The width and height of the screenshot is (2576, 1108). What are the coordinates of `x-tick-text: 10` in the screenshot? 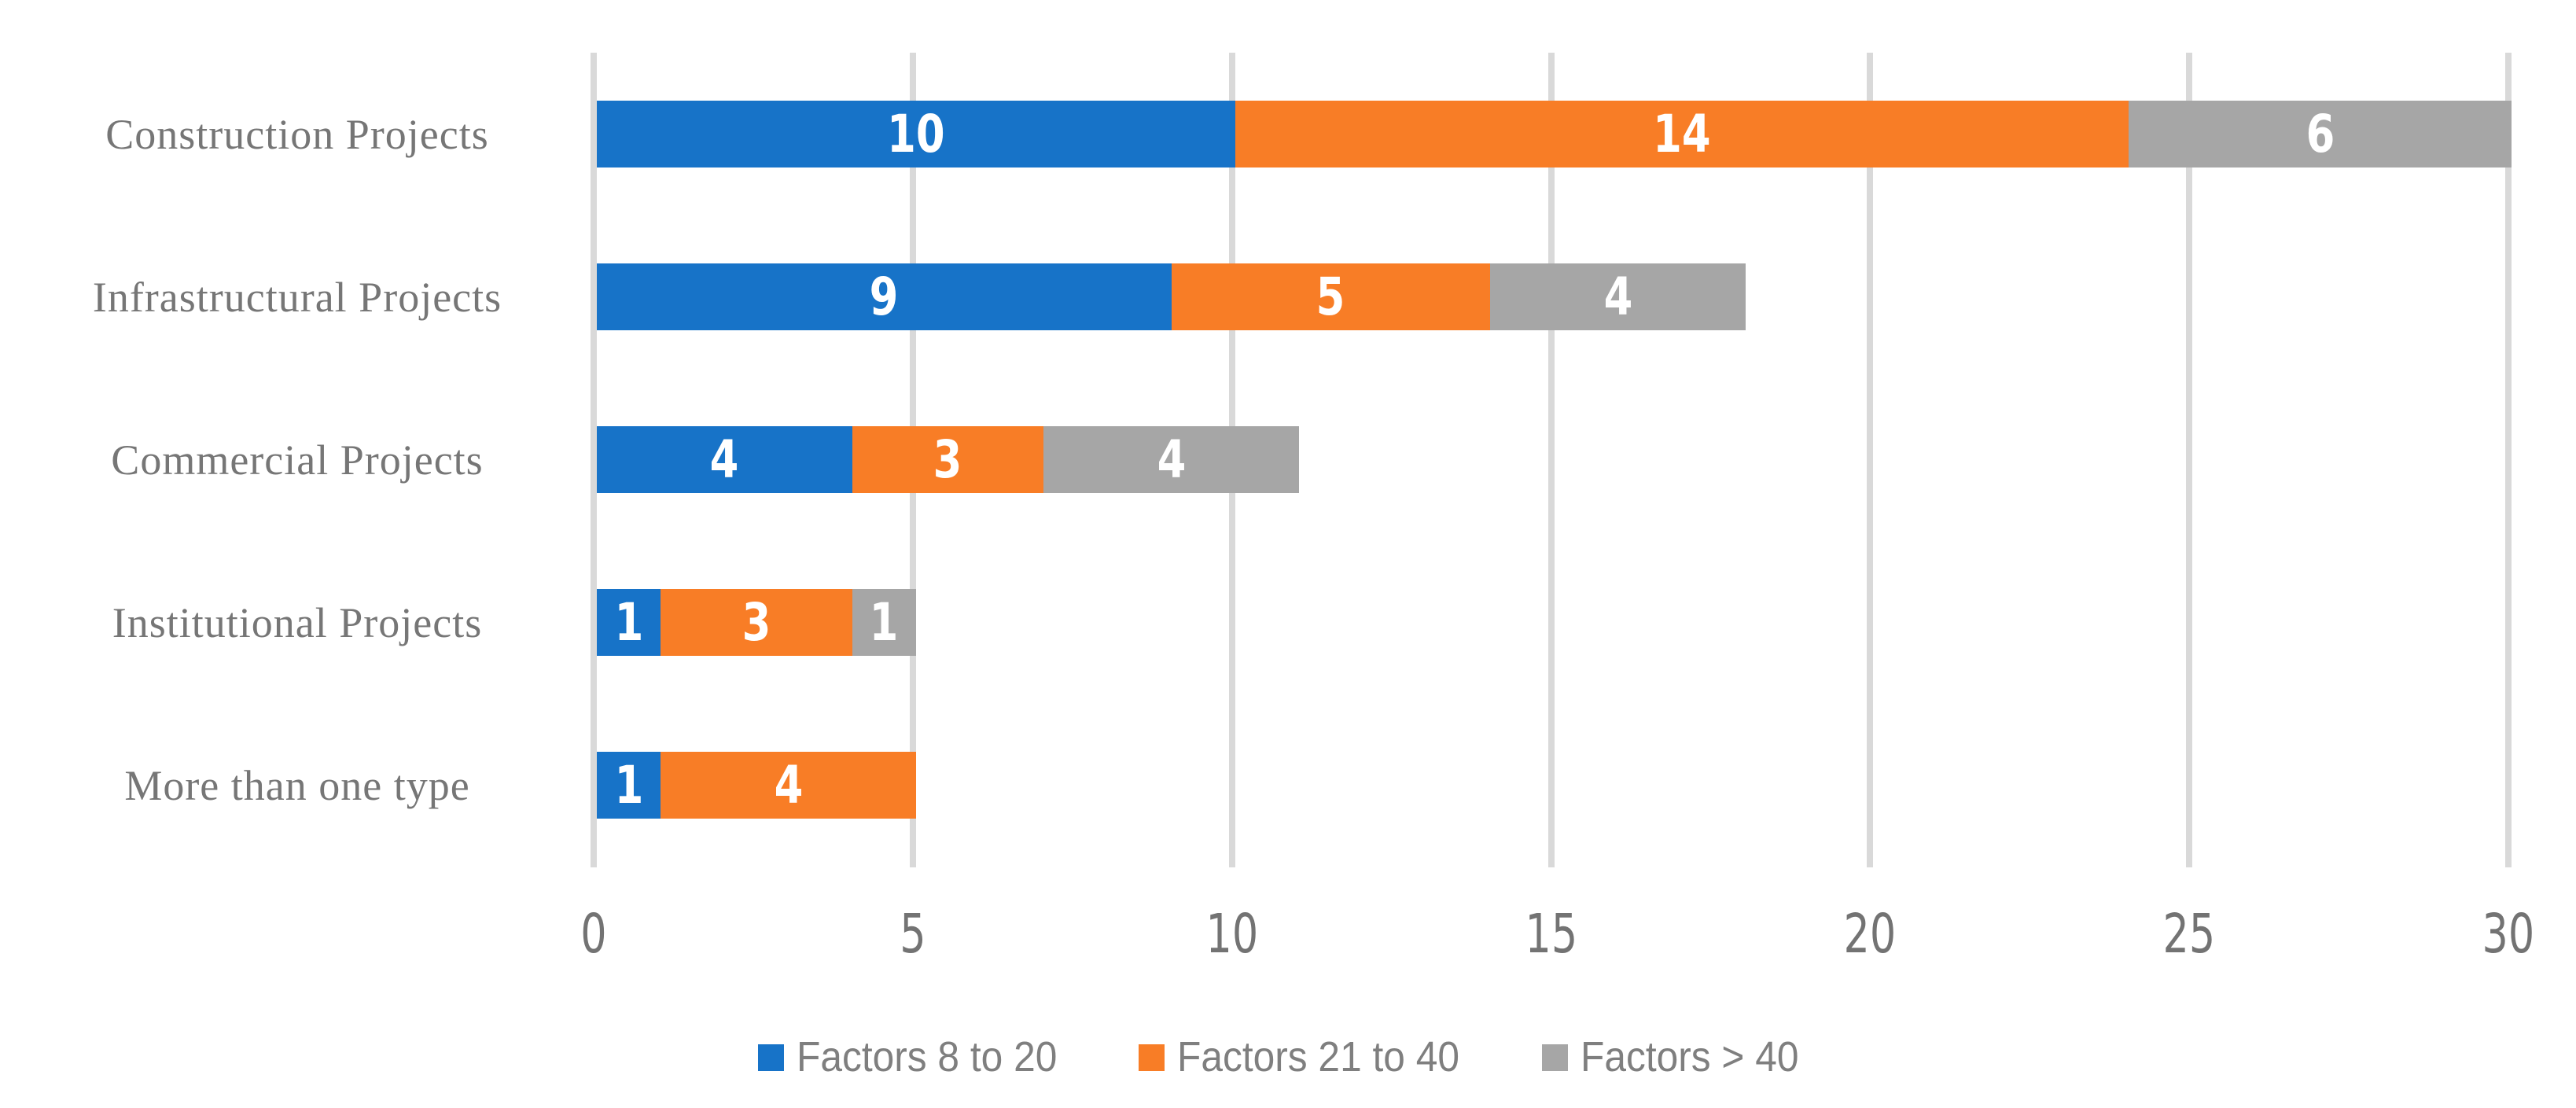 It's located at (1232, 934).